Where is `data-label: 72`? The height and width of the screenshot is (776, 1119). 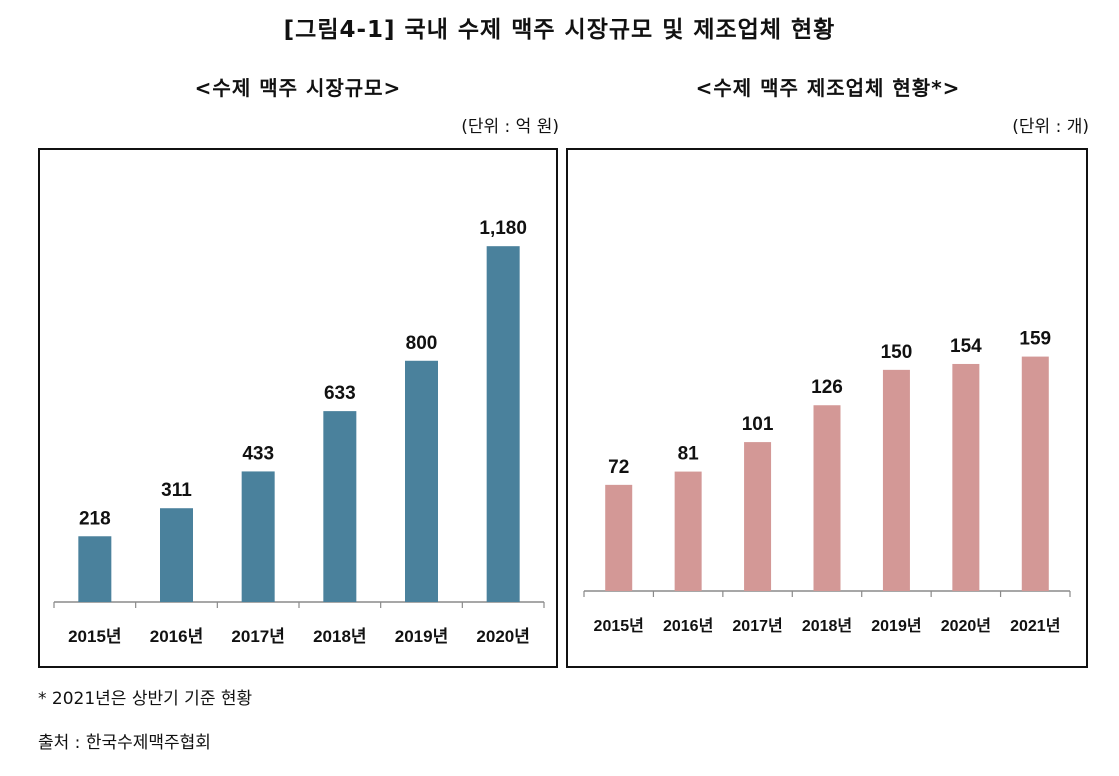 data-label: 72 is located at coordinates (618, 467).